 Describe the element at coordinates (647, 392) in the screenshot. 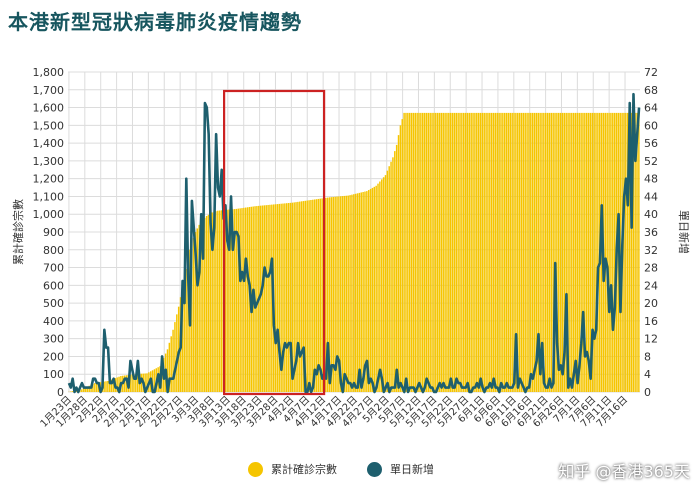

I see `y-right-tick-label: 0` at that location.